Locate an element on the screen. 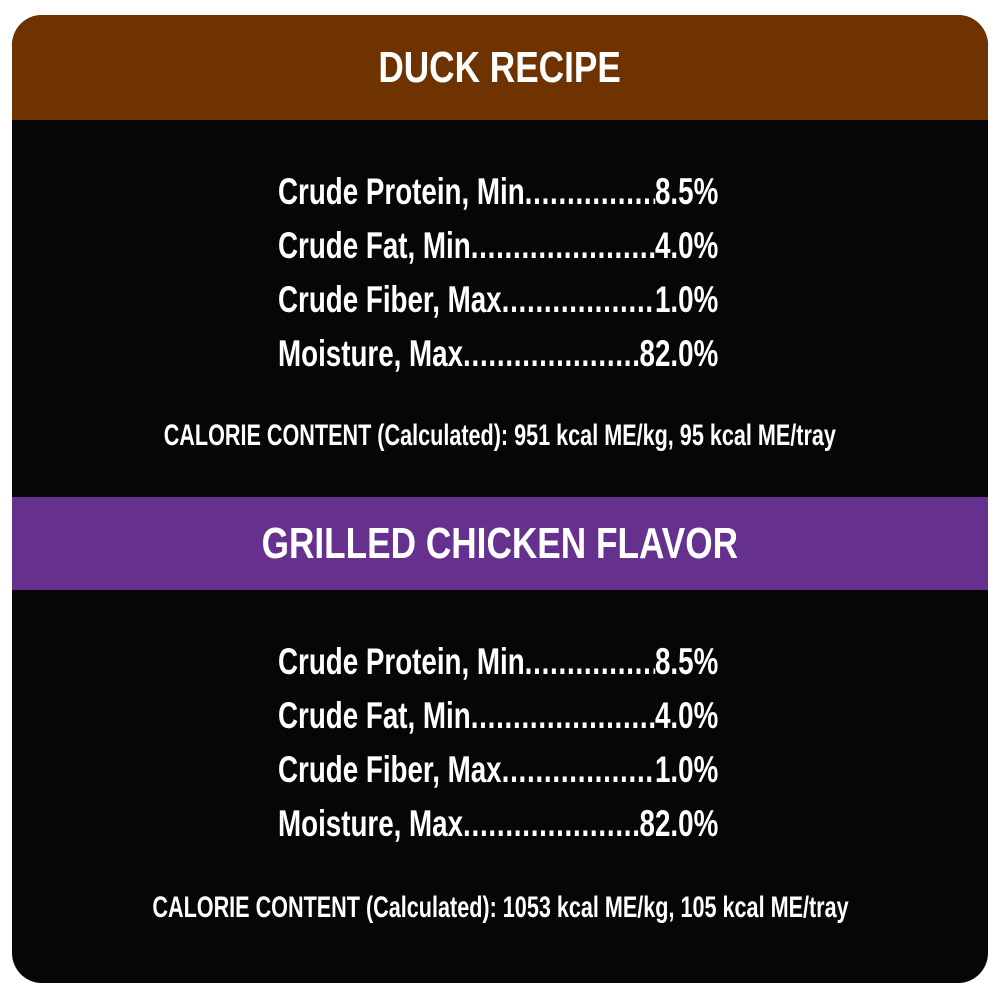 The height and width of the screenshot is (1000, 1000). section-title: DUCK RECIPE is located at coordinates (500, 67).